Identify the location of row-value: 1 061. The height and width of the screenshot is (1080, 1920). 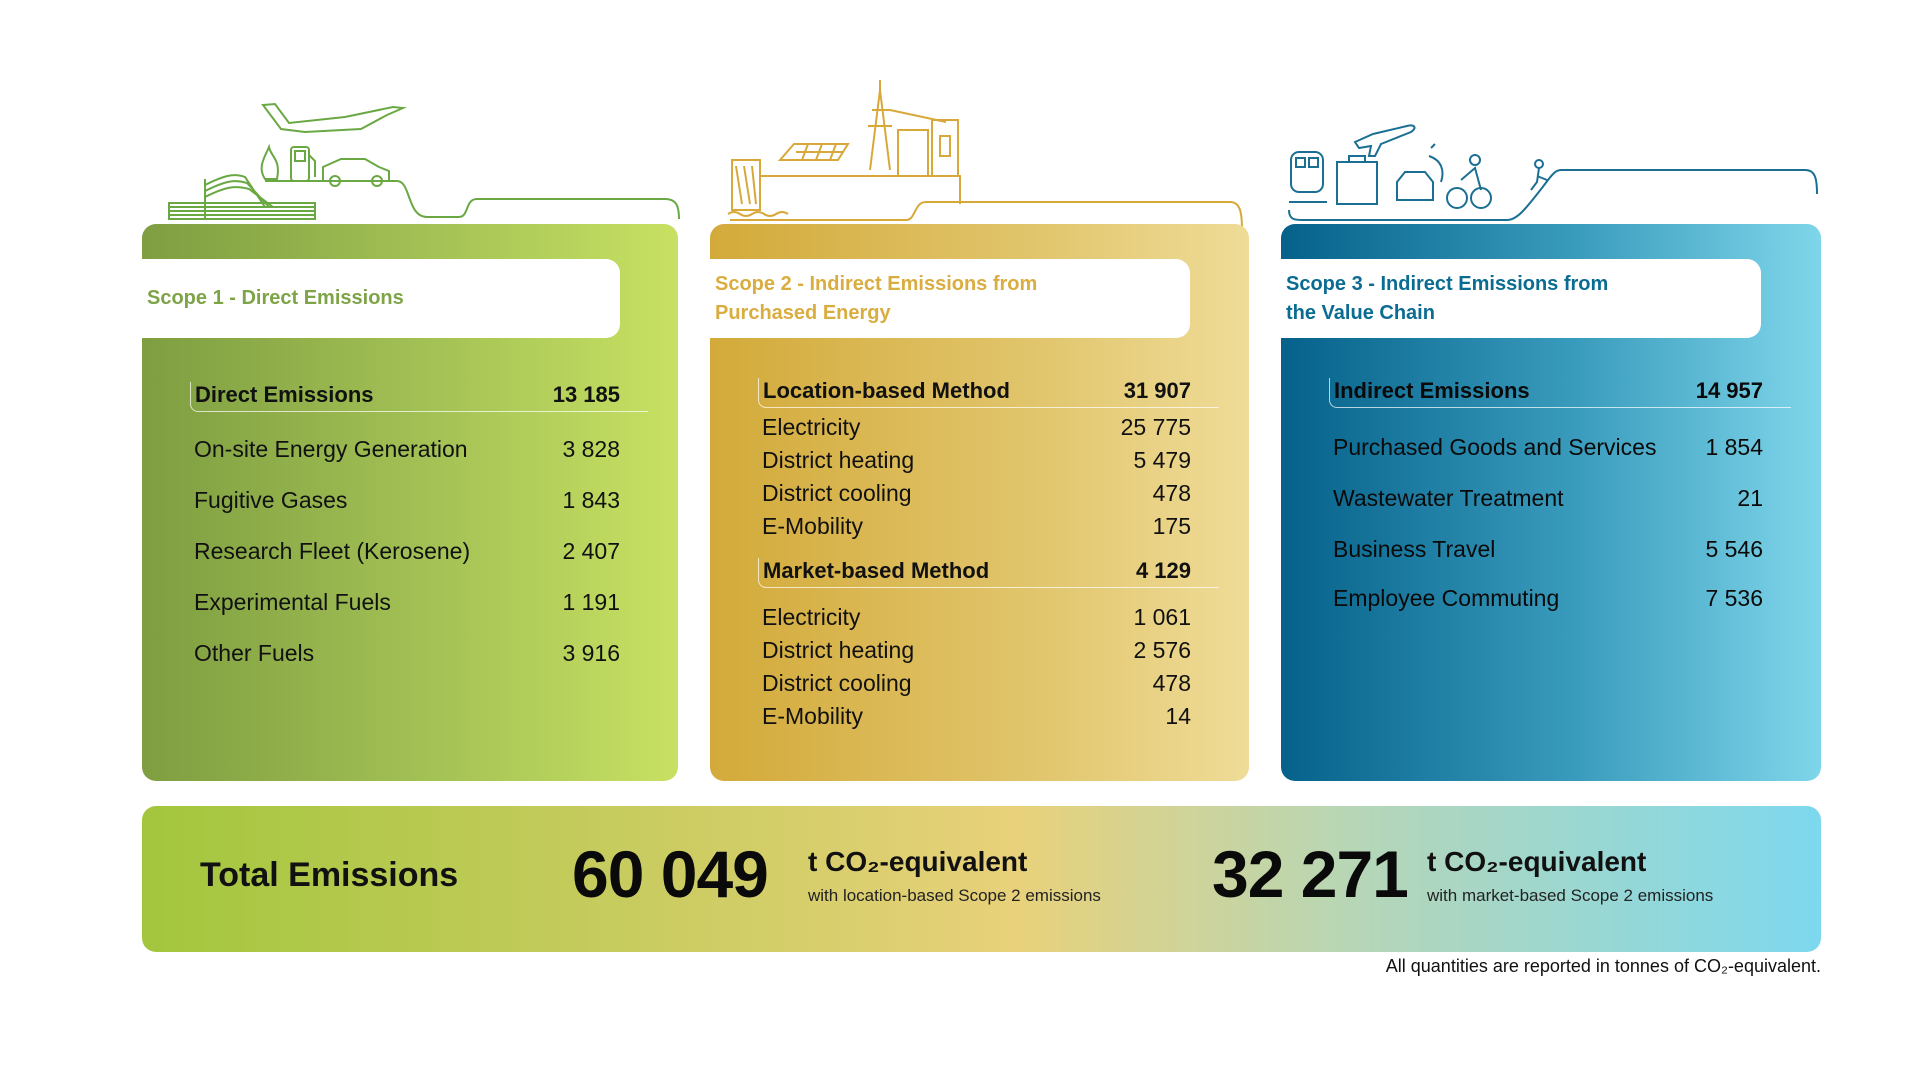
(1162, 617).